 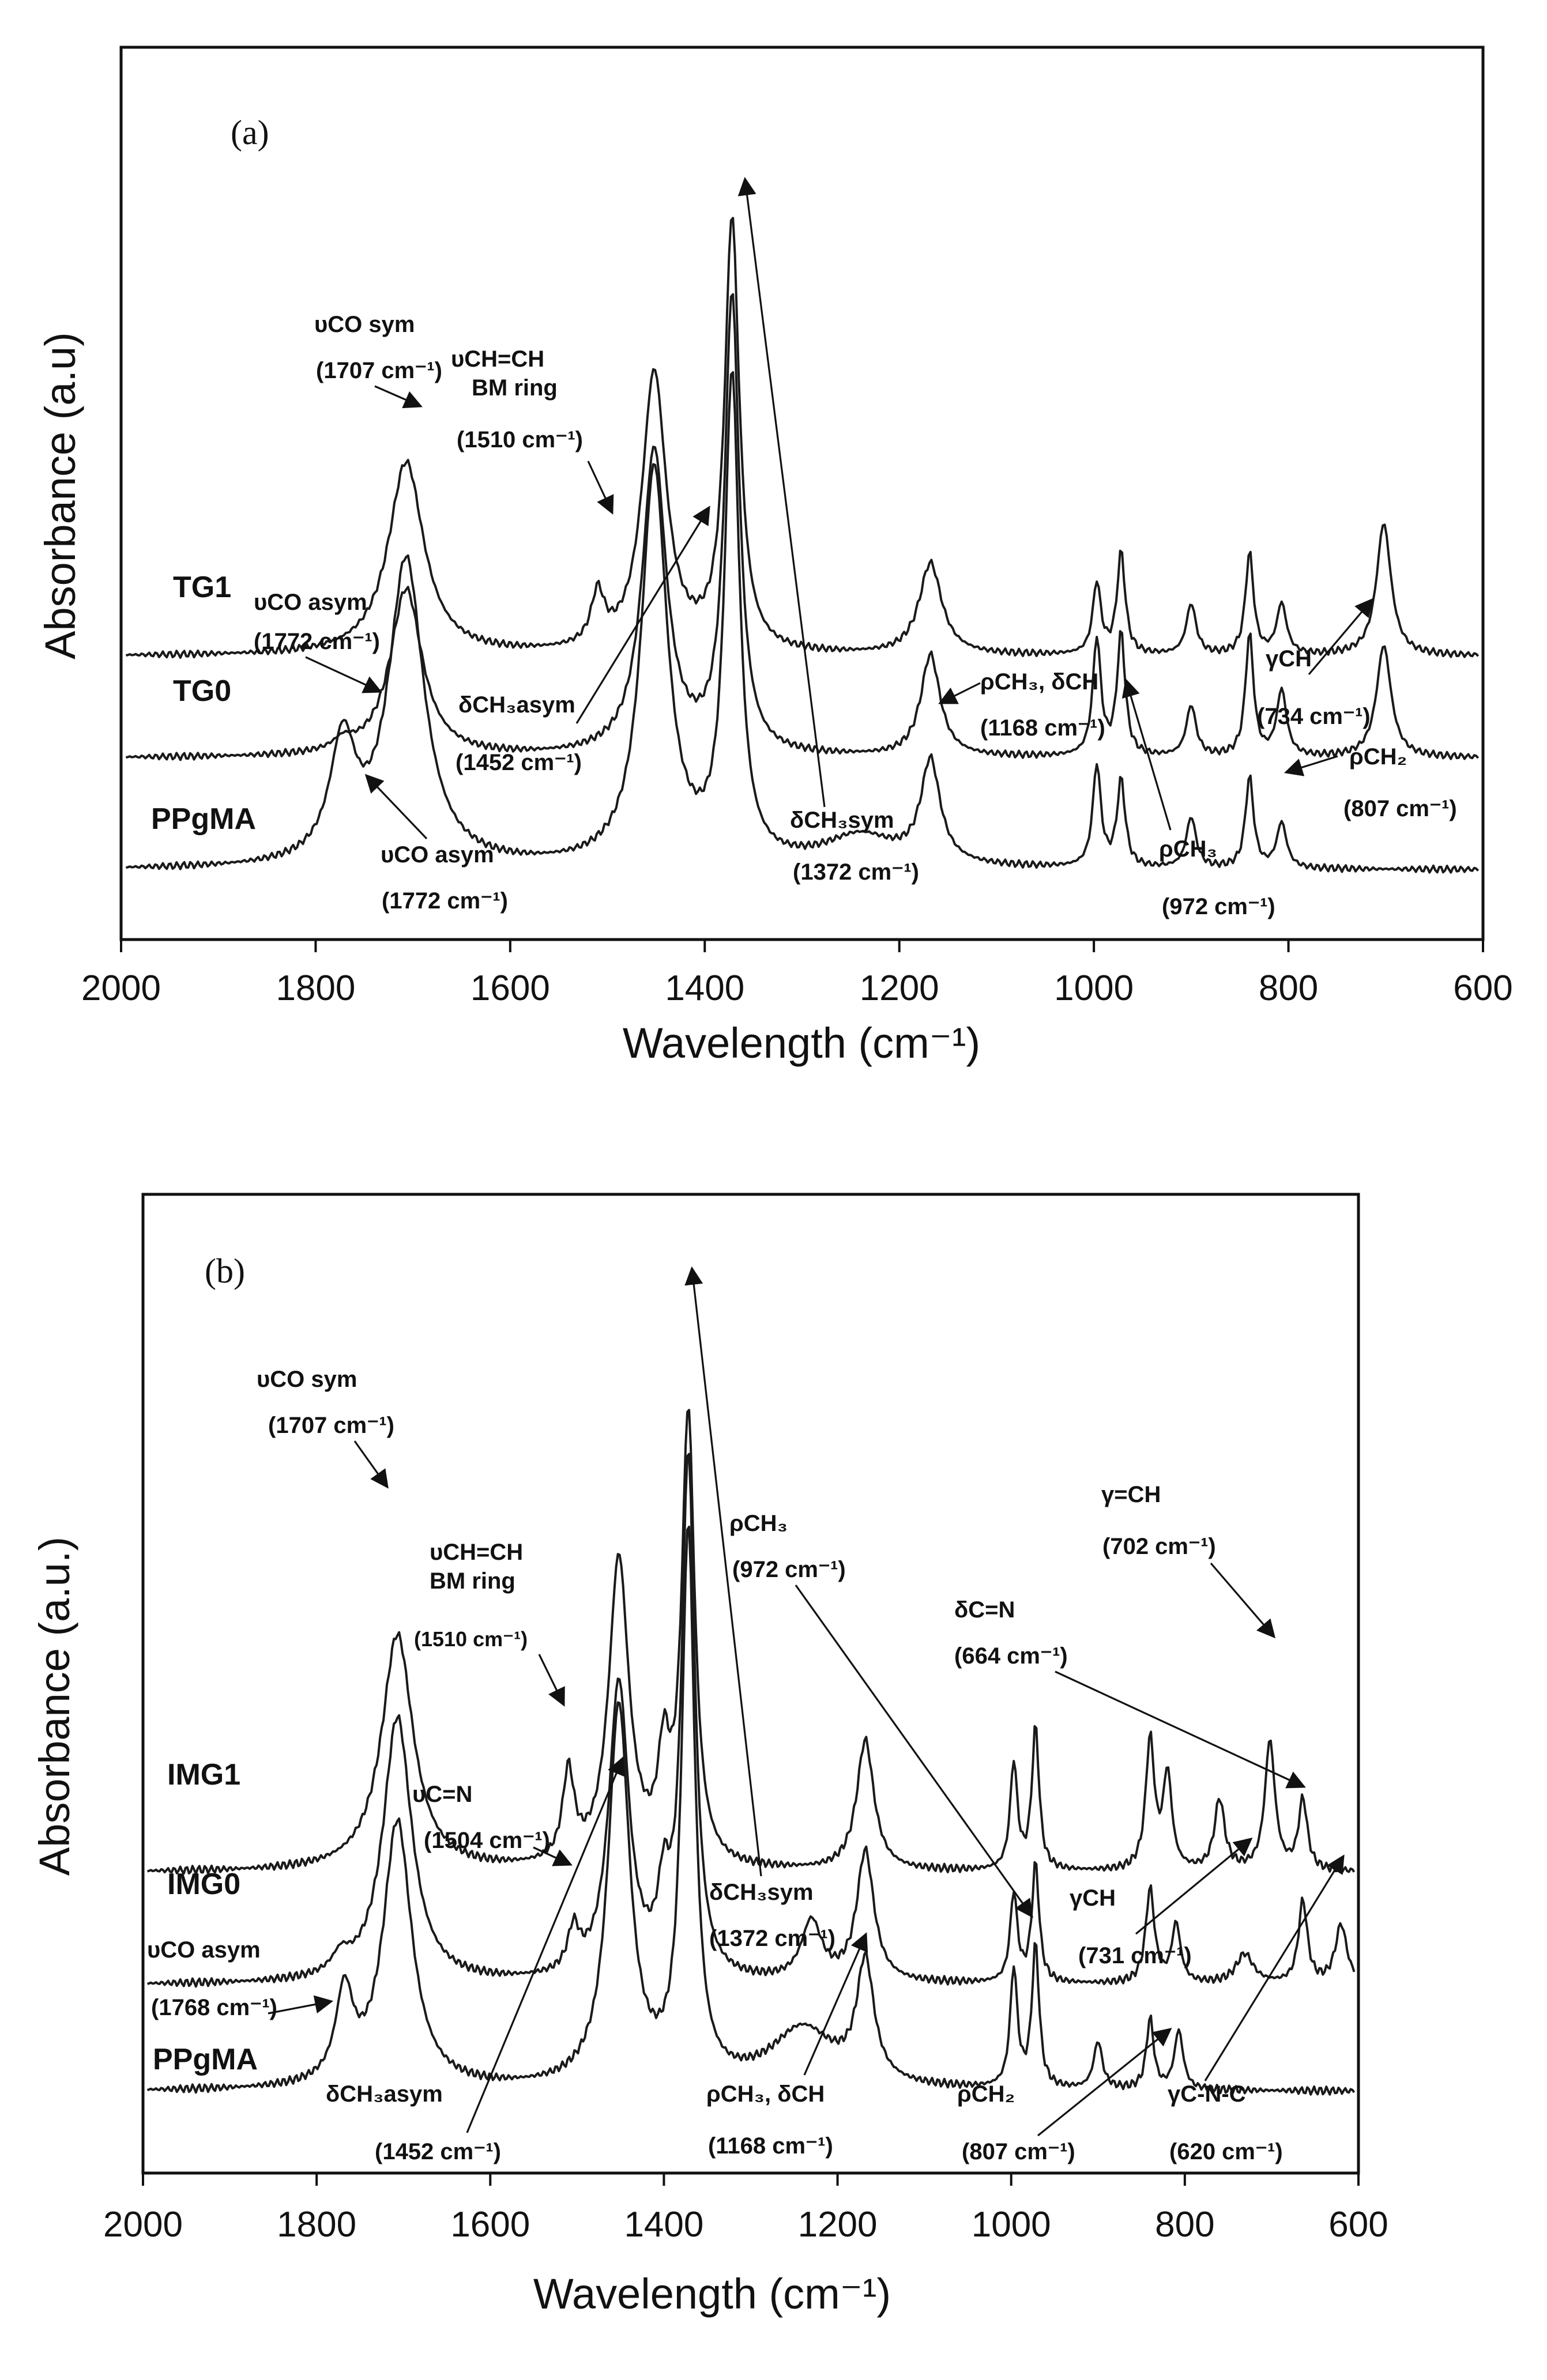 I want to click on annotation-label: (1452 cm⁻¹), so click(x=519, y=763).